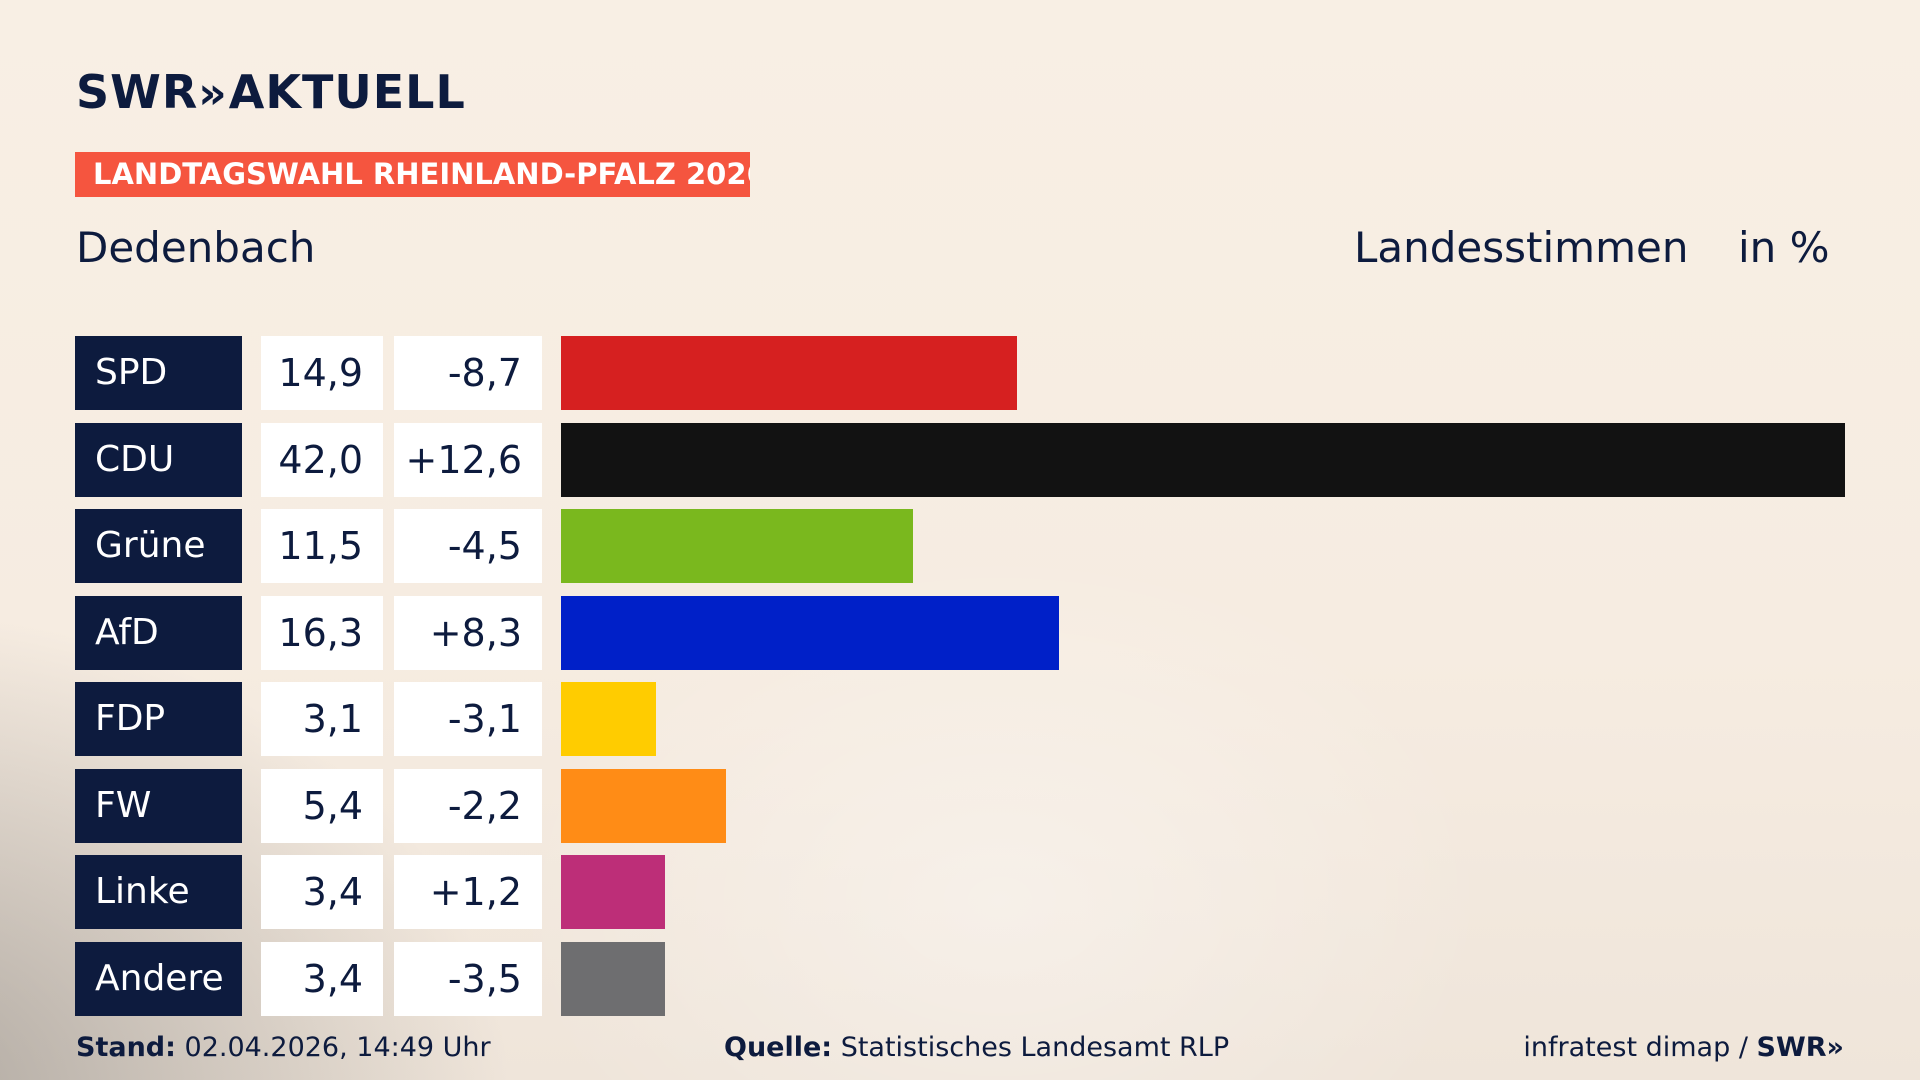 This screenshot has height=1080, width=1920. What do you see at coordinates (468, 892) in the screenshot?
I see `change-value: +1,2` at bounding box center [468, 892].